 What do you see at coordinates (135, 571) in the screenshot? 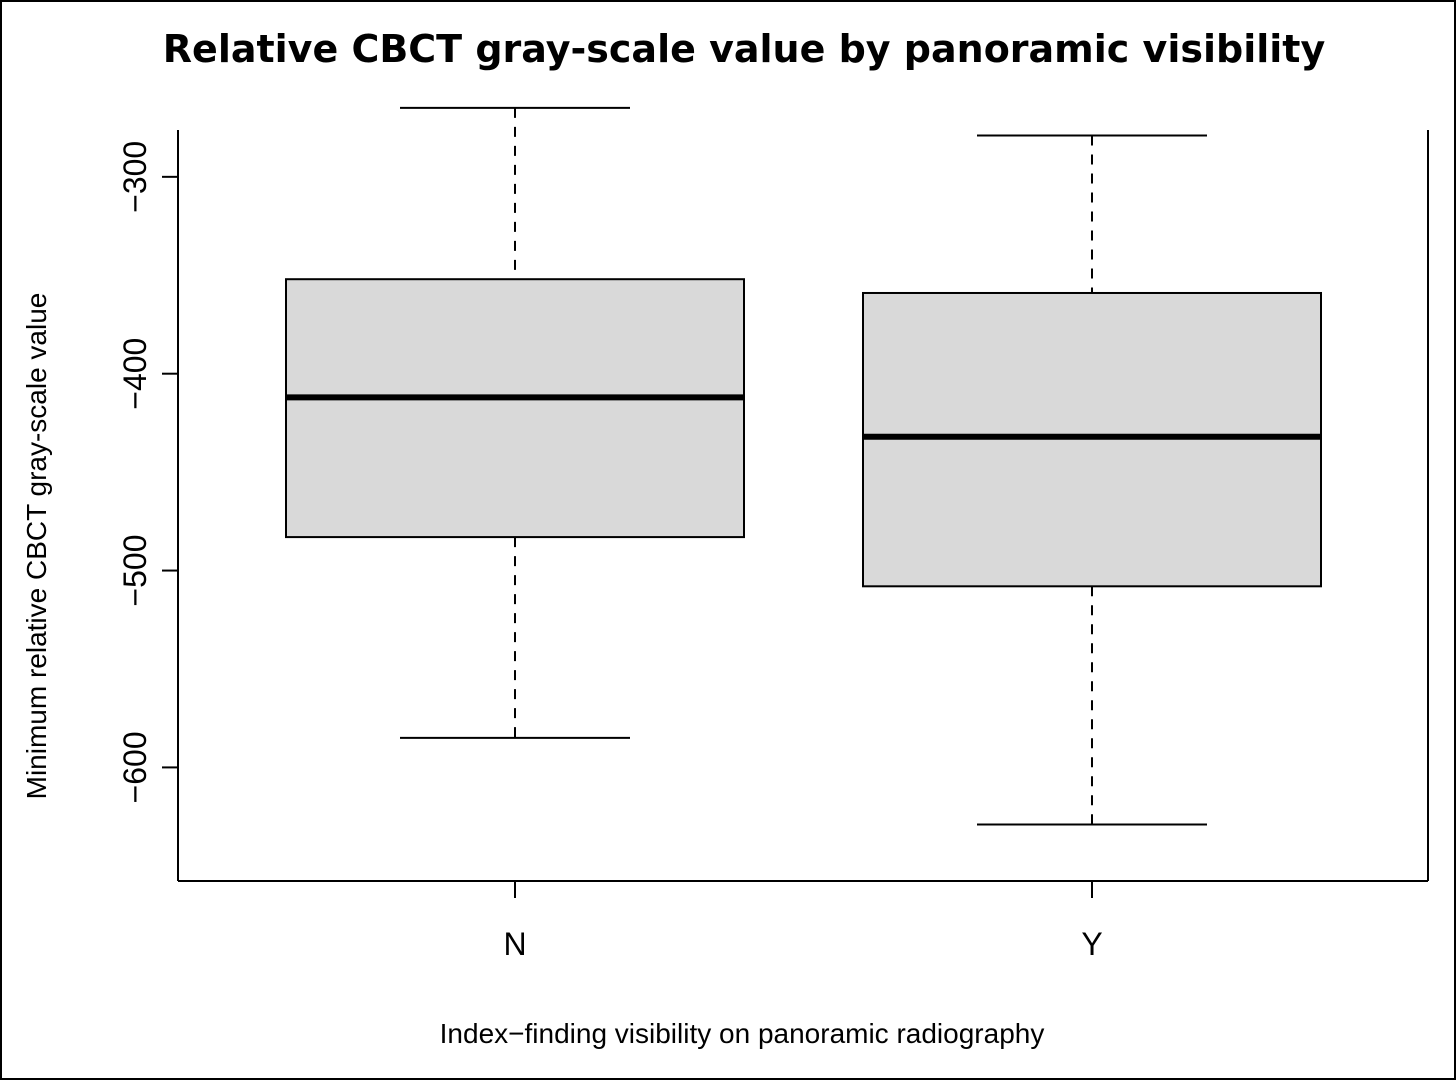
I see `y-tick-label: −500` at bounding box center [135, 571].